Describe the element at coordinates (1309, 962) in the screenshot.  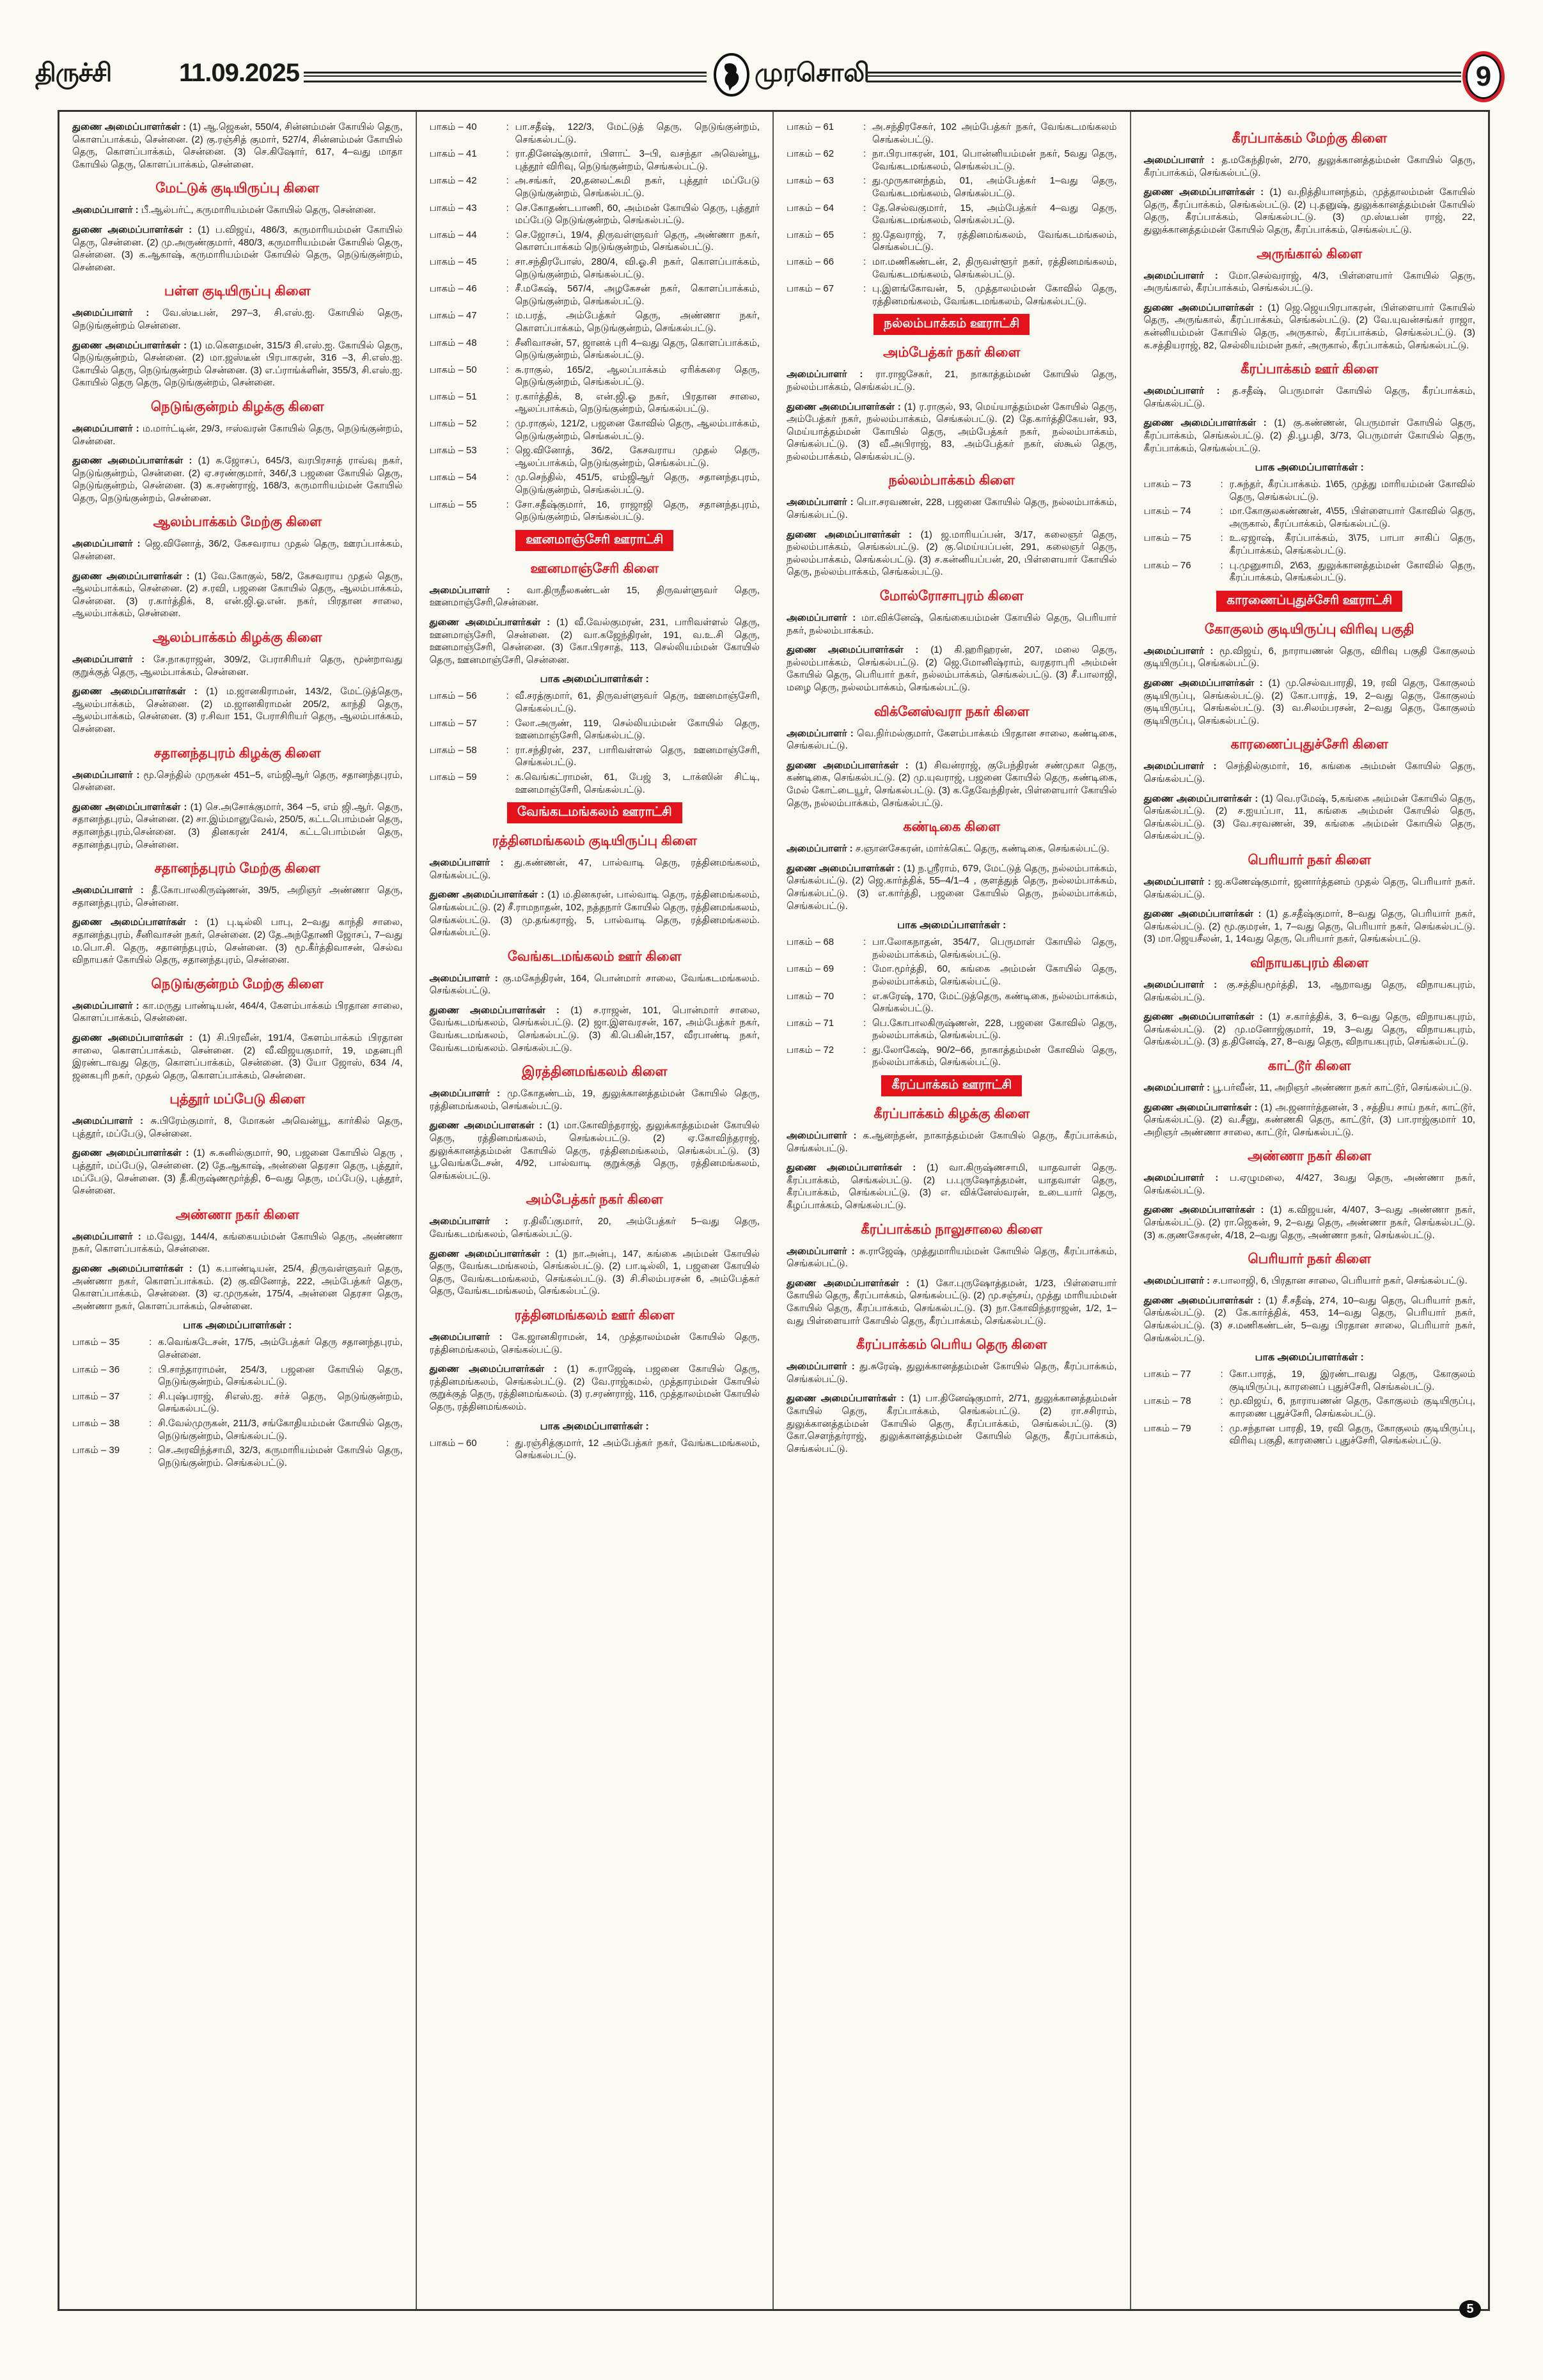
I see `branch-heading: விநாயகபுரம் கிளை` at that location.